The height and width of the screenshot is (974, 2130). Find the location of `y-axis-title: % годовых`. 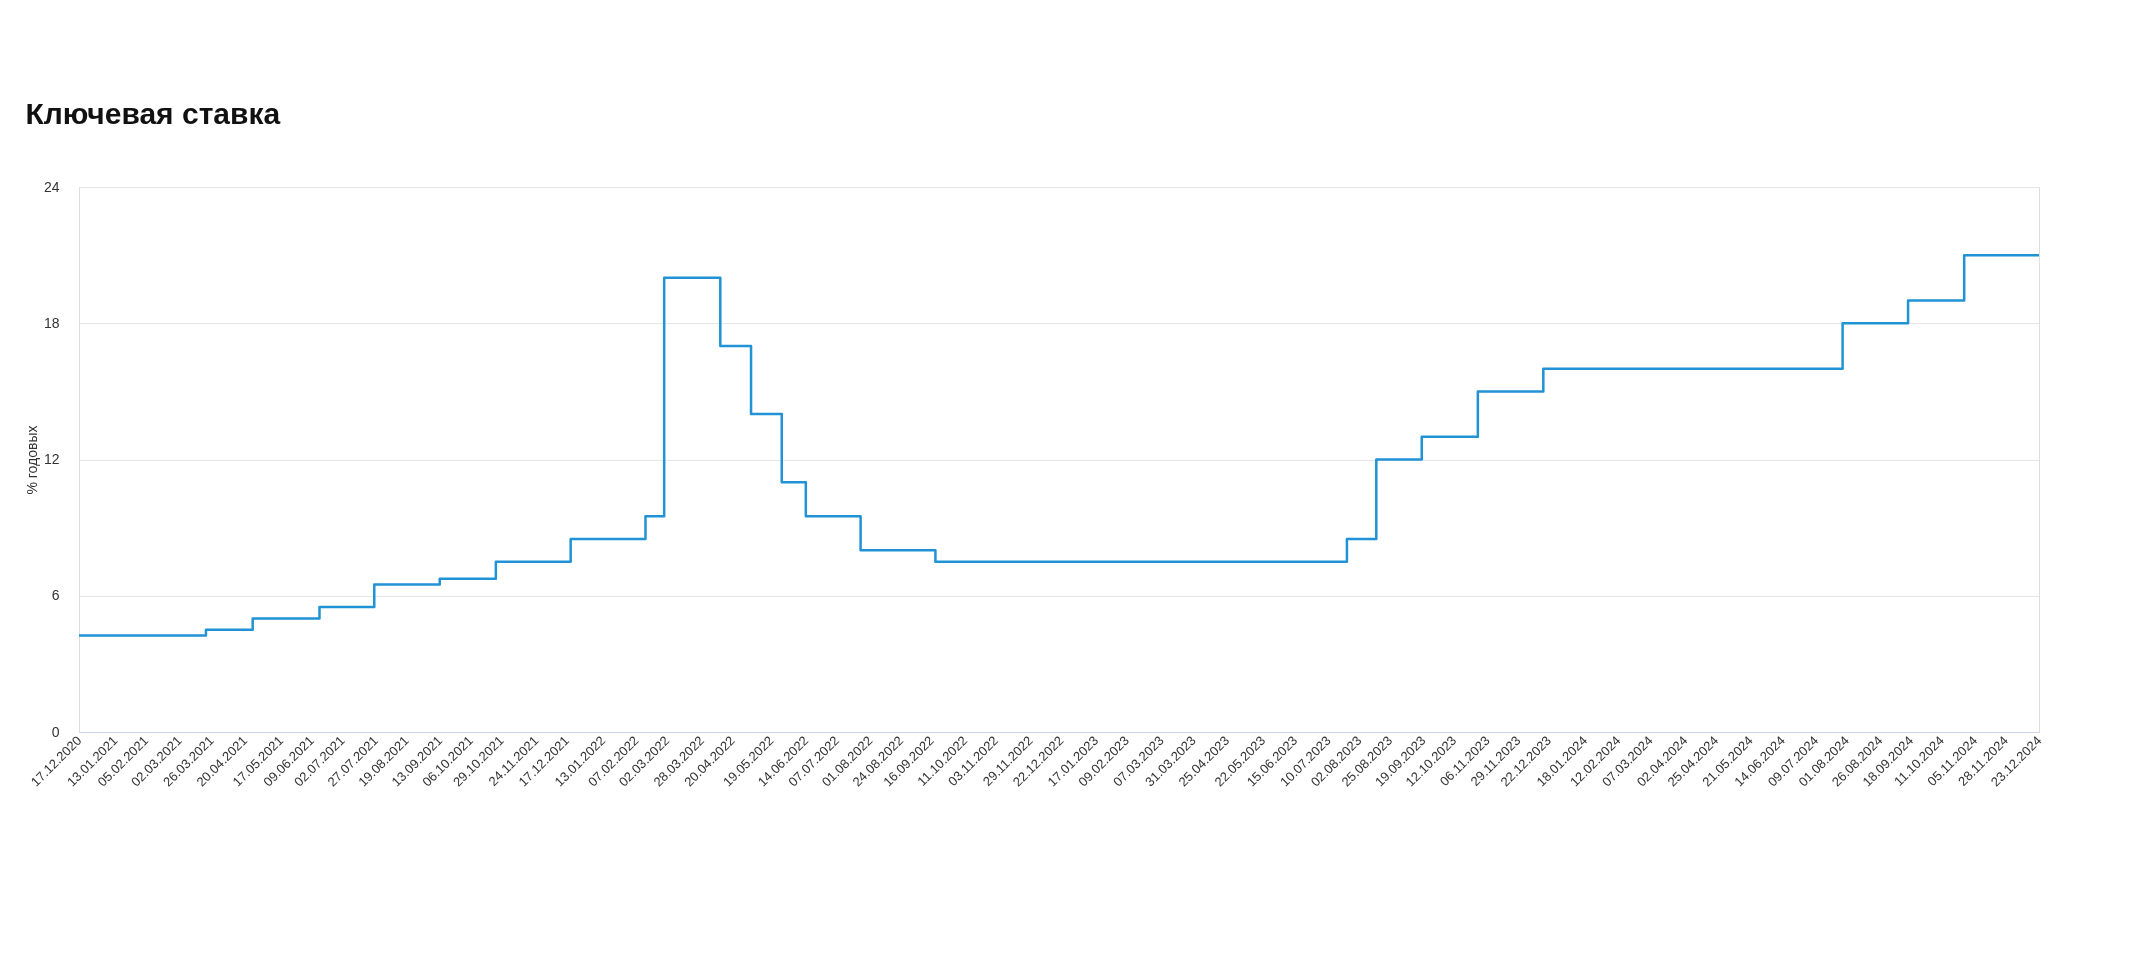

y-axis-title: % годовых is located at coordinates (31, 460).